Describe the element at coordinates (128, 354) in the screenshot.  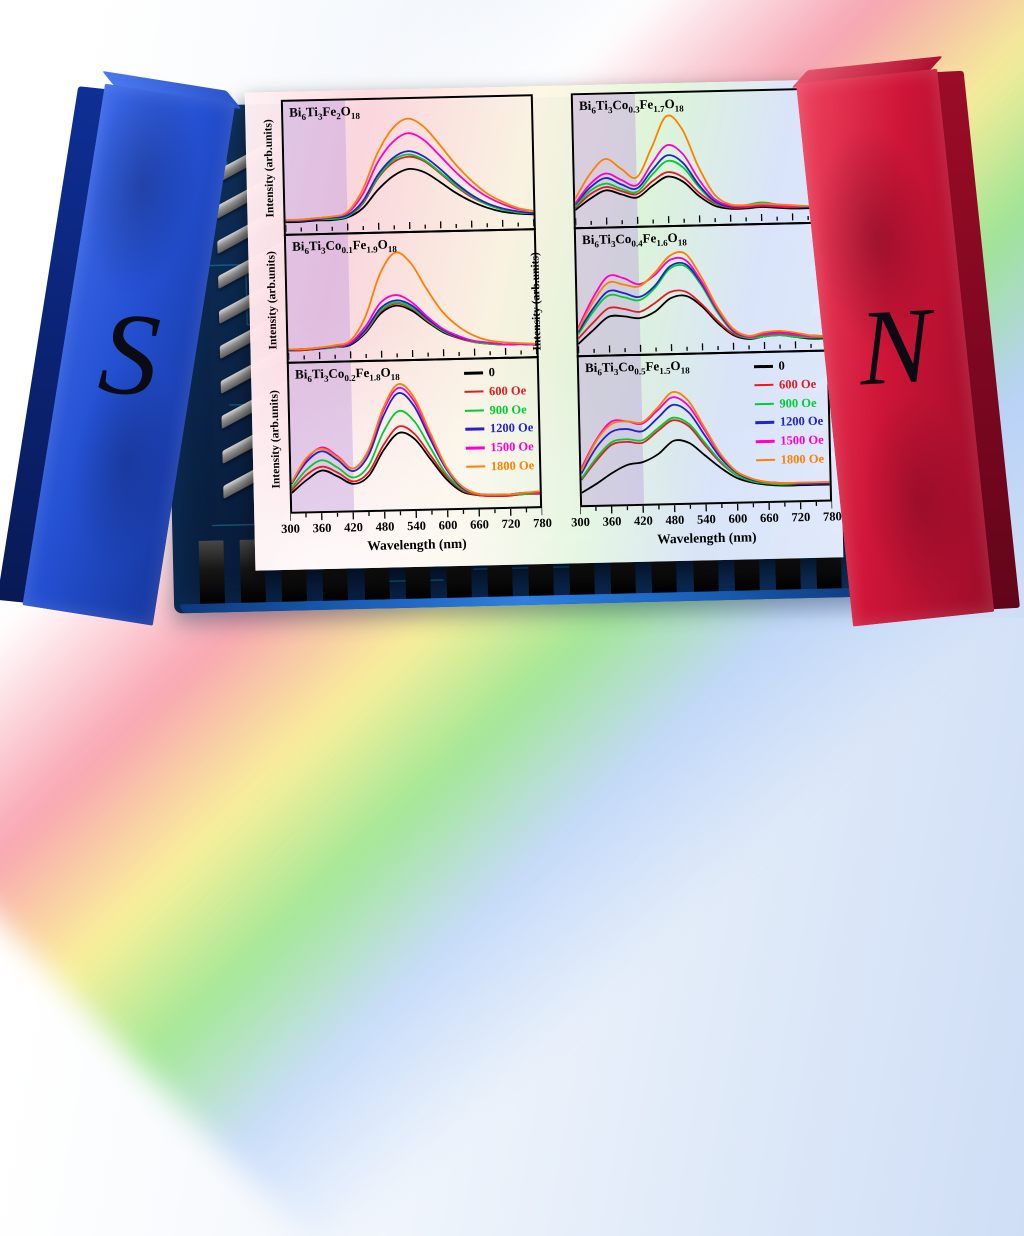
I see `magnet-south-label: S` at that location.